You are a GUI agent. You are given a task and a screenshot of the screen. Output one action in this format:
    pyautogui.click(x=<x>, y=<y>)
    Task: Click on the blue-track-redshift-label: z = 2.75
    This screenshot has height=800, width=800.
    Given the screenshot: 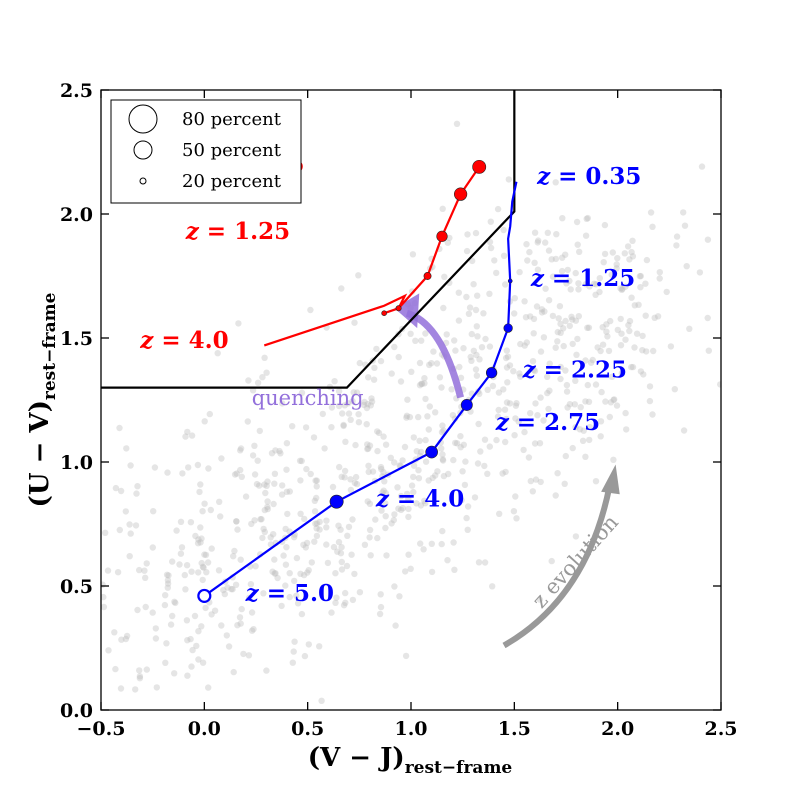 What is the action you would take?
    pyautogui.click(x=547, y=422)
    